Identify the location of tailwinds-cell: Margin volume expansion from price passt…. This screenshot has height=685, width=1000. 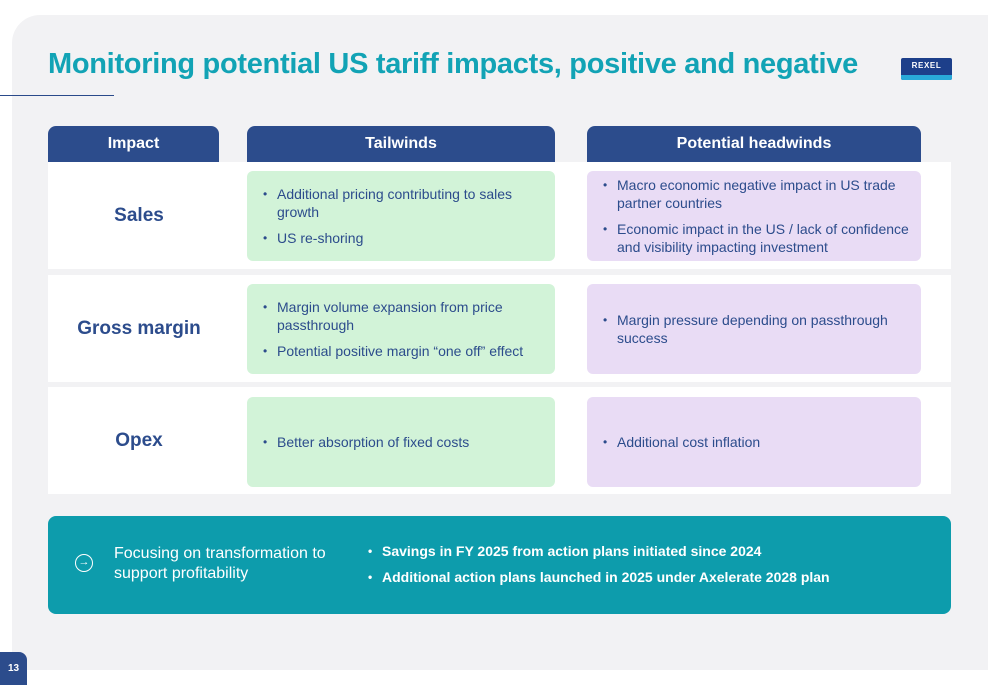
(401, 329).